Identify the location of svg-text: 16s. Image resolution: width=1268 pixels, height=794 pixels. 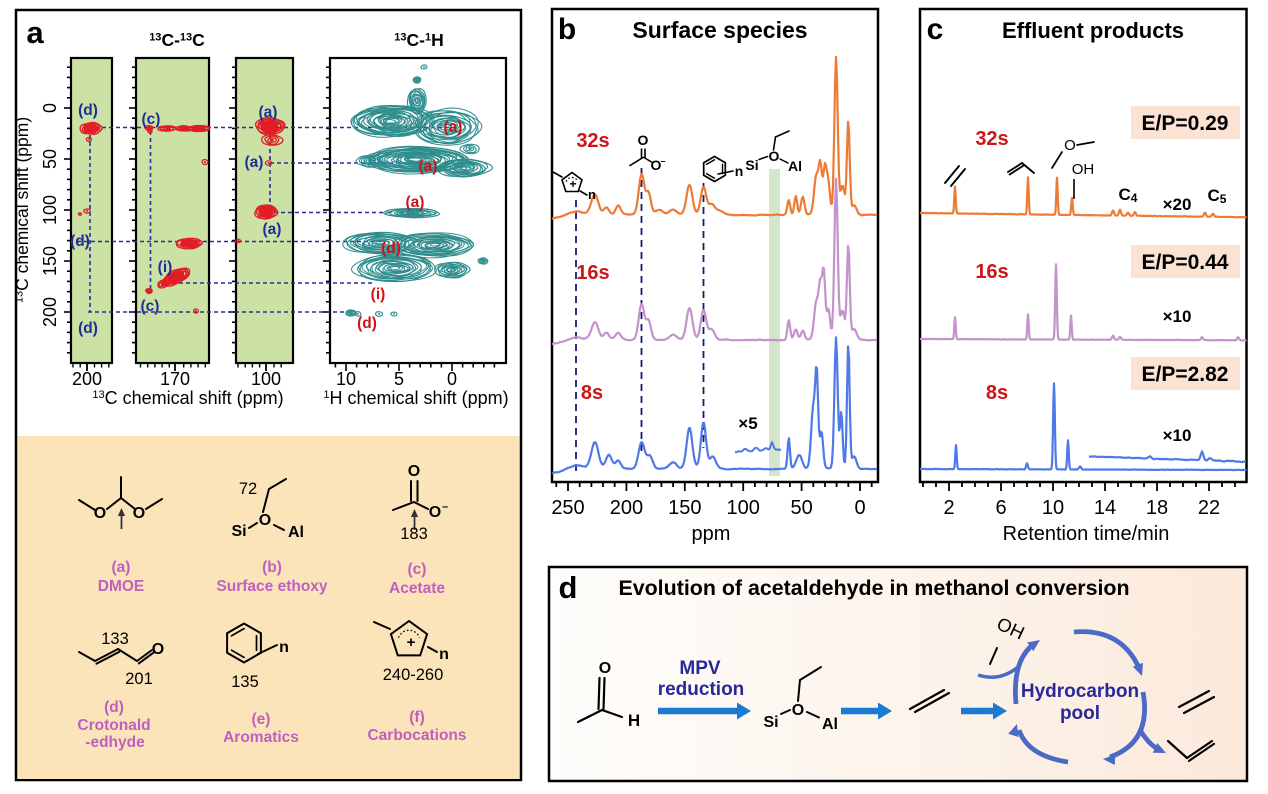
(991, 272).